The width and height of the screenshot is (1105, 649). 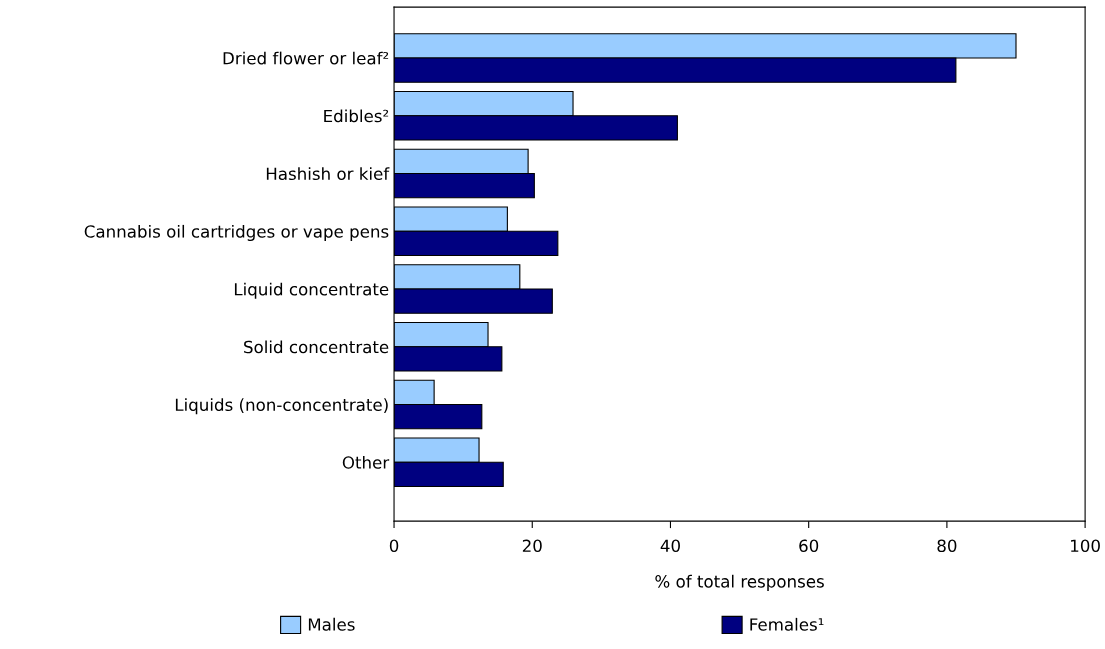 What do you see at coordinates (739, 582) in the screenshot?
I see `x-axis-title: % of total responses` at bounding box center [739, 582].